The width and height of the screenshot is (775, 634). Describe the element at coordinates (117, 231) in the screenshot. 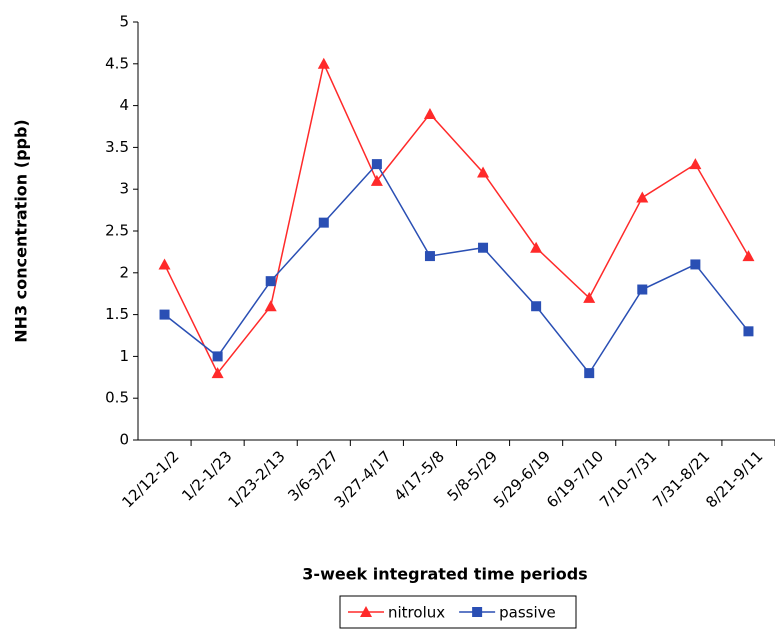

I see `y-tick-label: 2.5` at that location.